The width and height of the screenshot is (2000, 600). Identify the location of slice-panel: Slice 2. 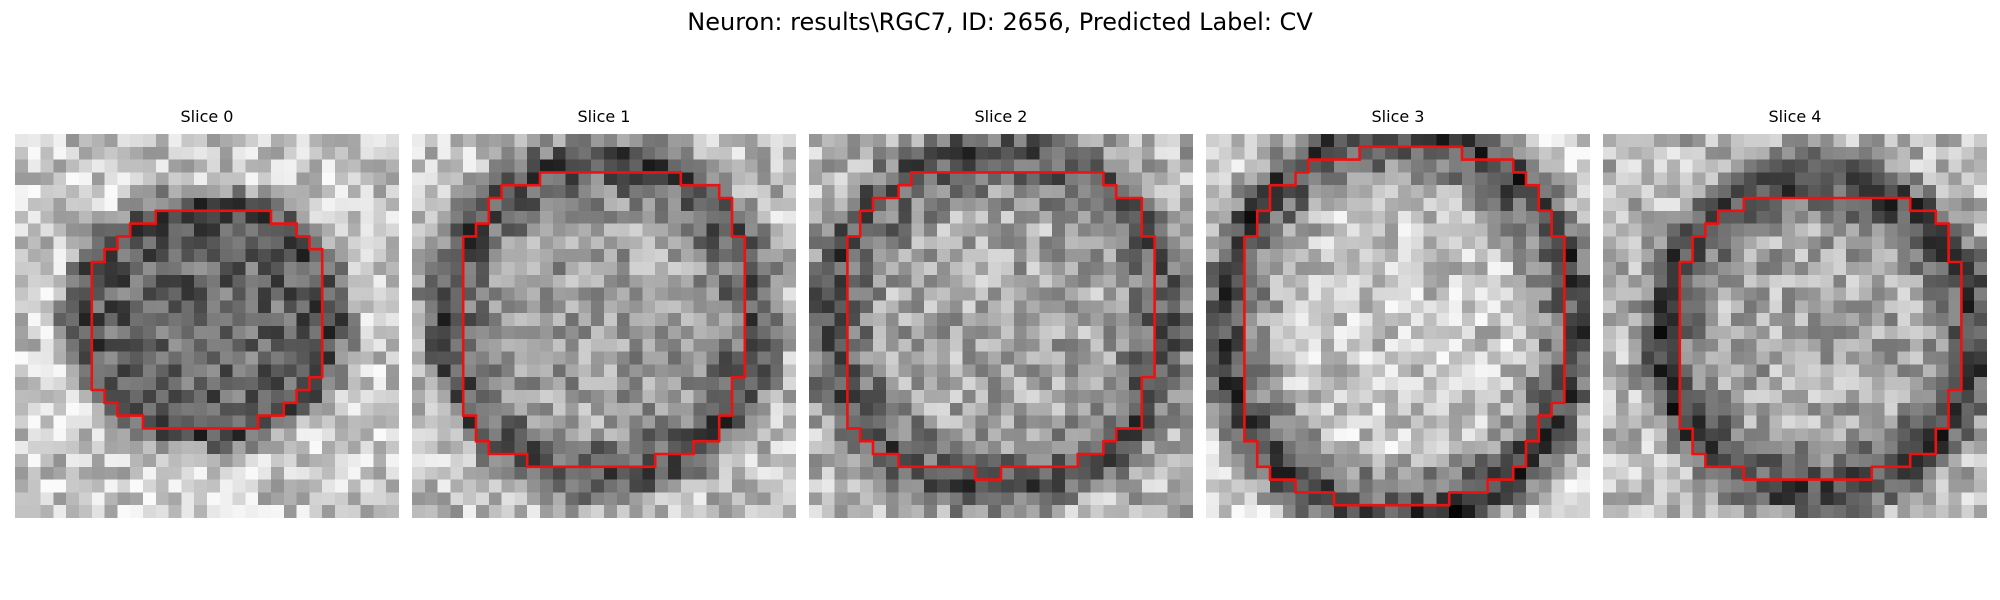
(1001, 313).